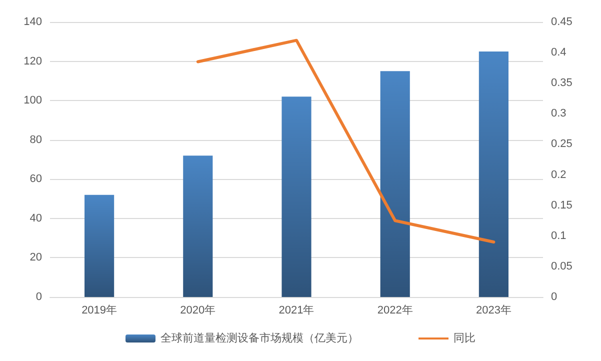 The width and height of the screenshot is (601, 361). Describe the element at coordinates (33, 100) in the screenshot. I see `y-tick-label: 100` at that location.